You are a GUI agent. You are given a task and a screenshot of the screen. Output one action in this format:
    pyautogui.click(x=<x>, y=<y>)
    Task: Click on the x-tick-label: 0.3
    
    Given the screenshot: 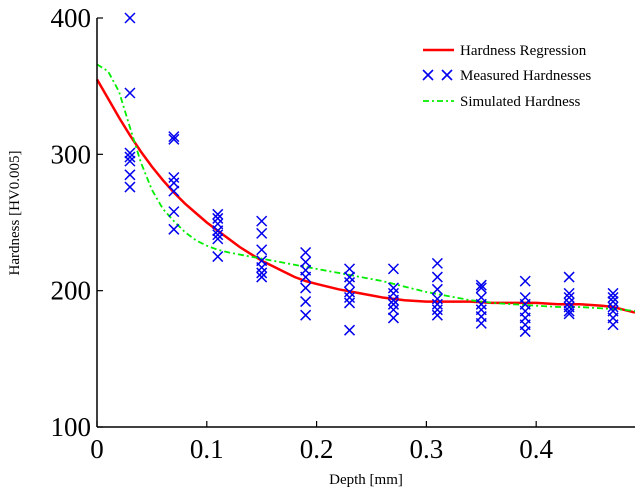 What is the action you would take?
    pyautogui.click(x=427, y=449)
    